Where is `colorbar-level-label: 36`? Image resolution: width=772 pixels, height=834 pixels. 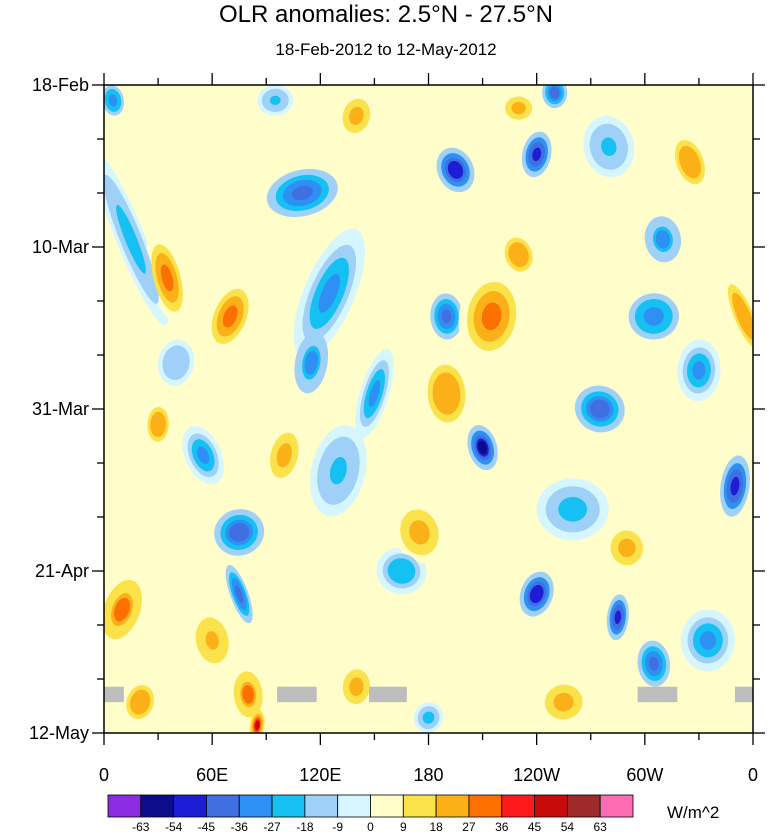
colorbar-level-label: 36 is located at coordinates (502, 827).